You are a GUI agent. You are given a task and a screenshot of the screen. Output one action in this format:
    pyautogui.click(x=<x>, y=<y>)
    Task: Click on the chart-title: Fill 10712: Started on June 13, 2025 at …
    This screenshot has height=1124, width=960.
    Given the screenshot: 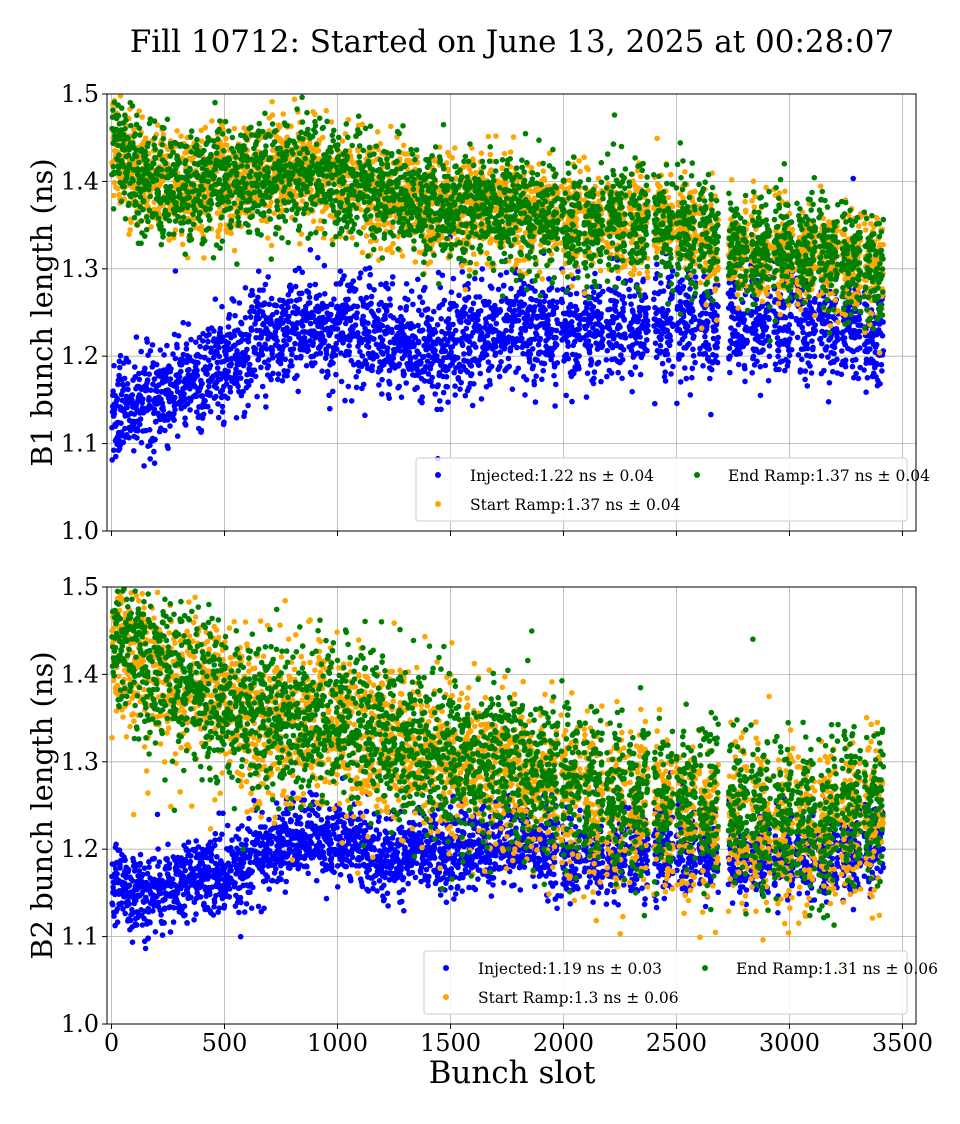 What is the action you would take?
    pyautogui.click(x=512, y=42)
    